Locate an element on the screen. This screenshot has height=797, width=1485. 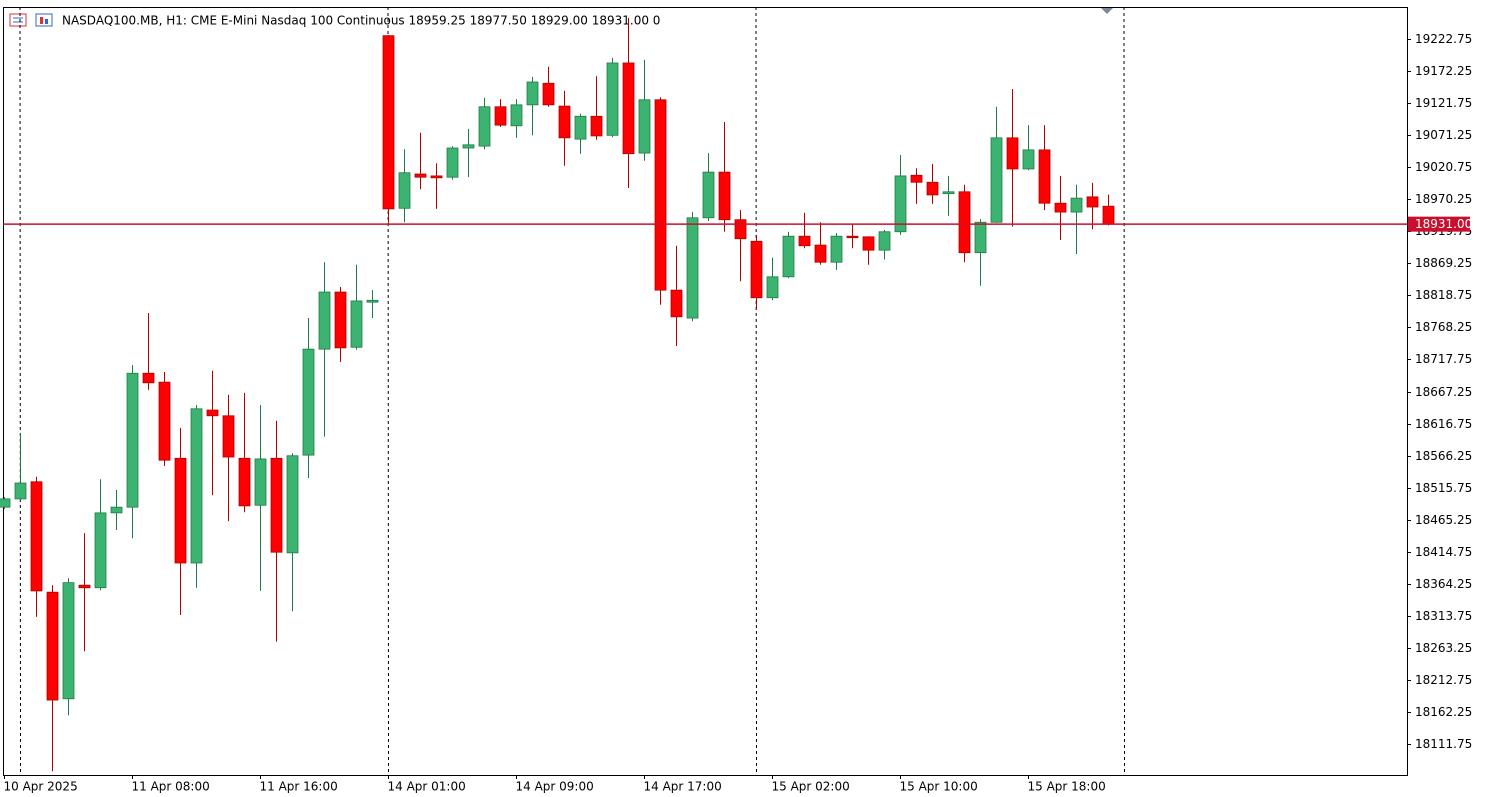
y-tick-label: 18212.75 is located at coordinates (1443, 680).